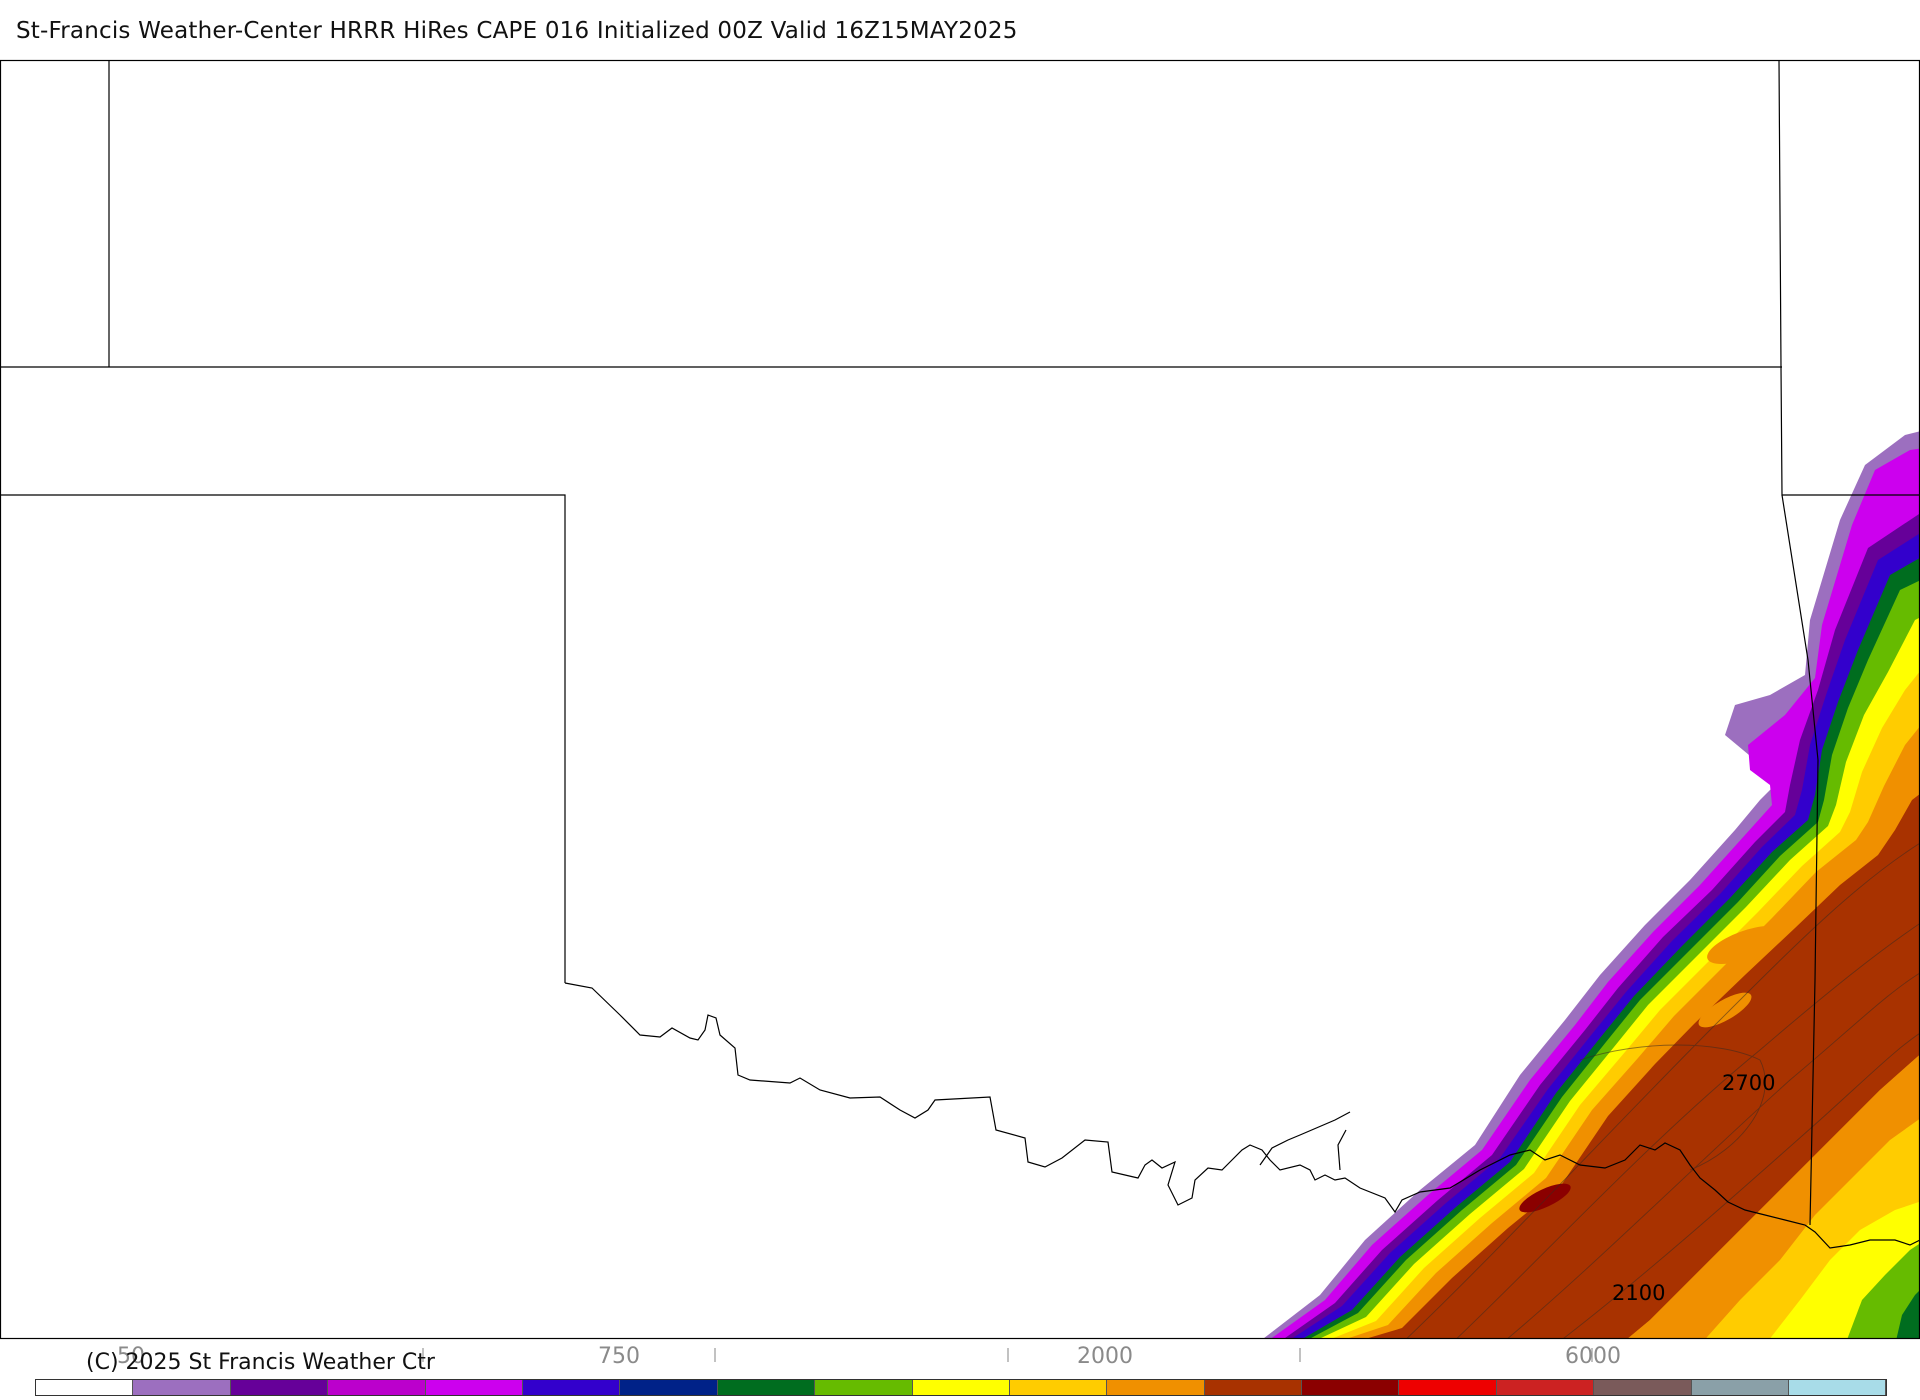 The image size is (1920, 1400). Describe the element at coordinates (1908, 1314) in the screenshot. I see `cape-band-green-inner` at that location.